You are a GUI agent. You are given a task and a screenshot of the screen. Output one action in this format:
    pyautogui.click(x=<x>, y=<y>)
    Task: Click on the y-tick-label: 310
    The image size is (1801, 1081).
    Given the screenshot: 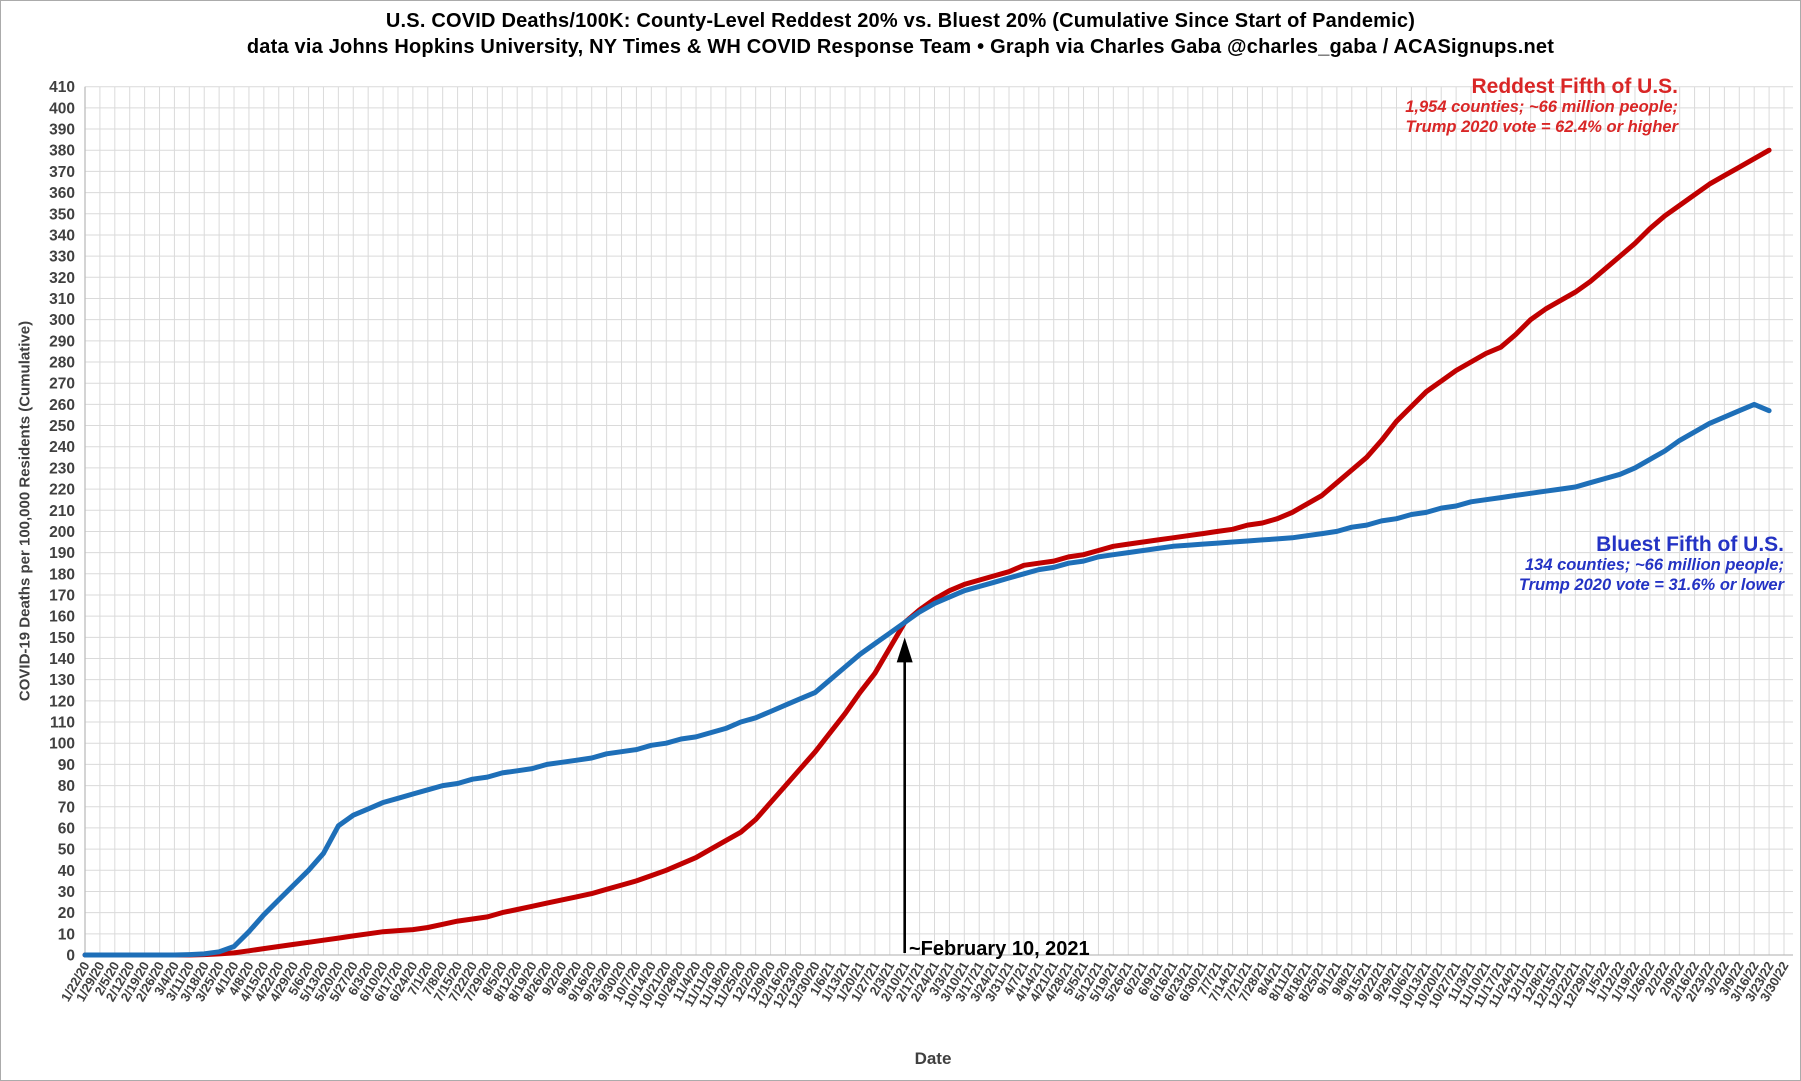 What is the action you would take?
    pyautogui.click(x=62, y=299)
    